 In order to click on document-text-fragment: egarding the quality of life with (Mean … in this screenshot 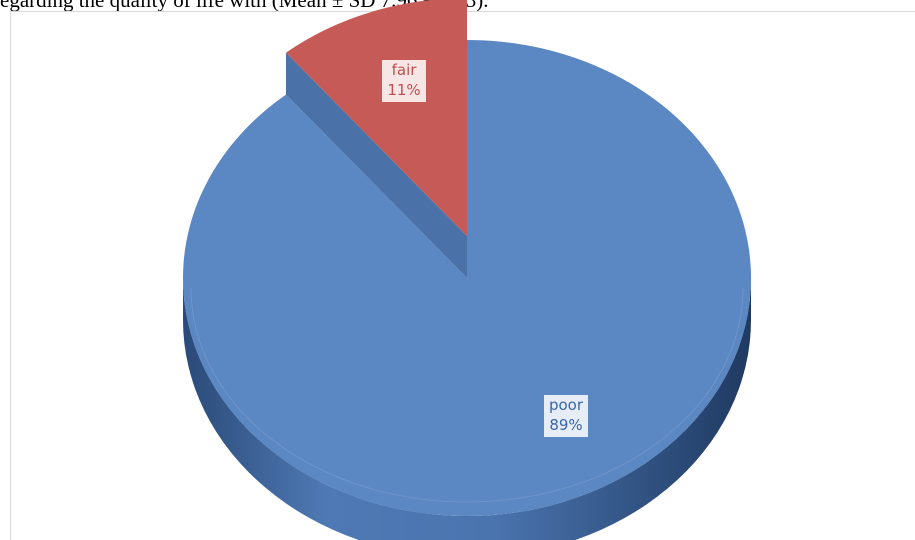, I will do `click(244, 6)`.